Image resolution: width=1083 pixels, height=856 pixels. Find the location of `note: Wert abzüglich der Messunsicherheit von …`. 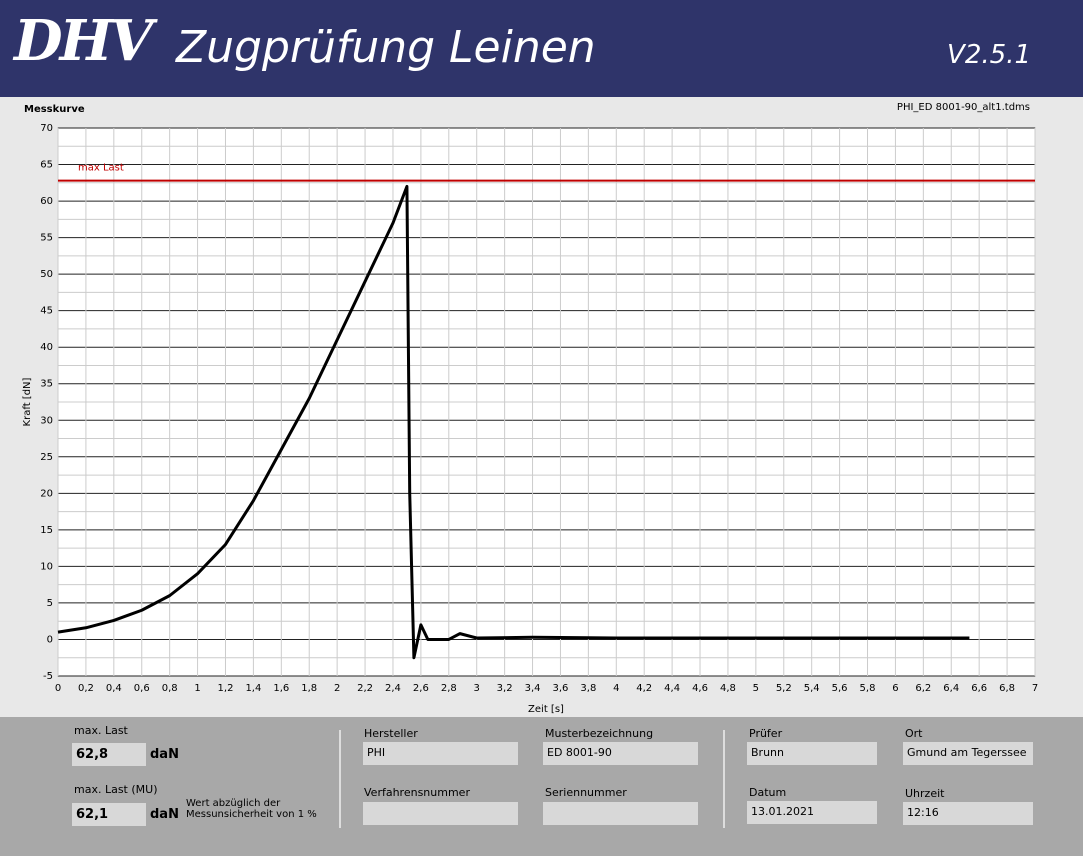

note: Wert abzüglich der Messunsicherheit von … is located at coordinates (251, 809).